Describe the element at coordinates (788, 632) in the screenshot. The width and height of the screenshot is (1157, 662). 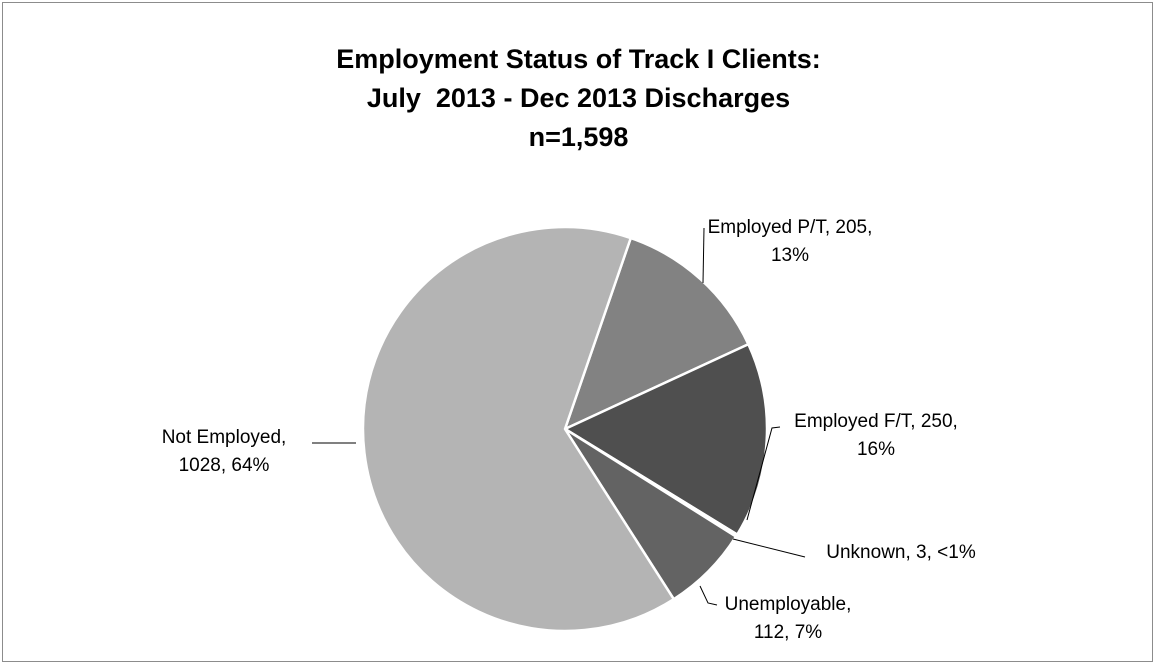
I see `slice-label-line: 112, 7%` at that location.